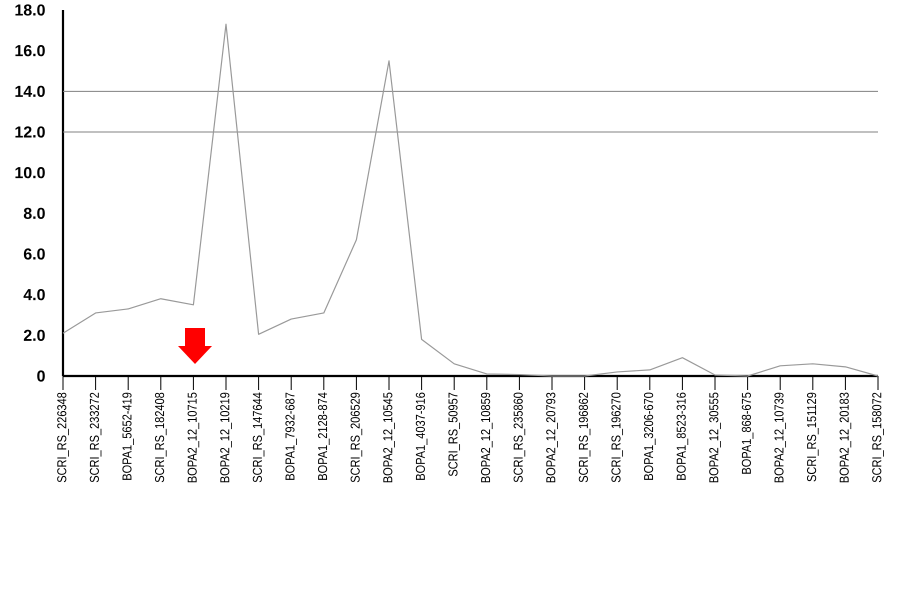 The width and height of the screenshot is (908, 592). Describe the element at coordinates (30, 50) in the screenshot. I see `y-tick-label: 16.0` at that location.